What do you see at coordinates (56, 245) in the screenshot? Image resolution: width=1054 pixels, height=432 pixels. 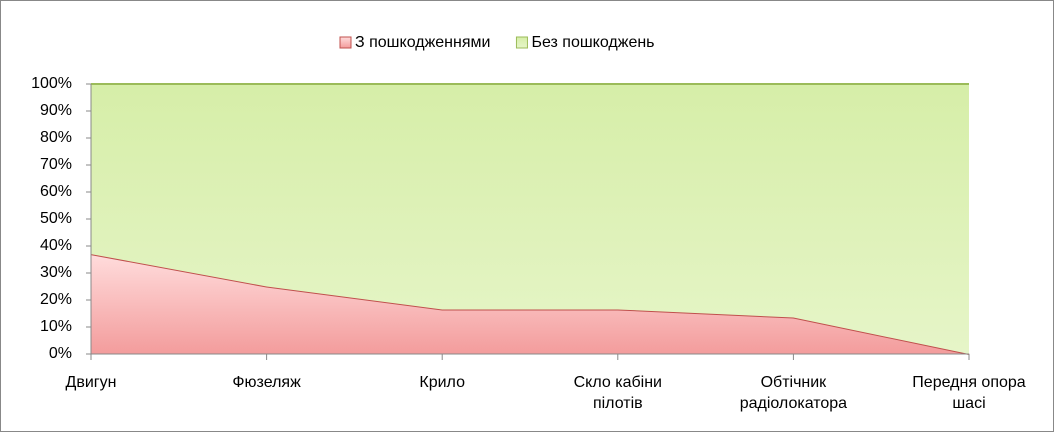 I see `y-tick-label: 40%` at bounding box center [56, 245].